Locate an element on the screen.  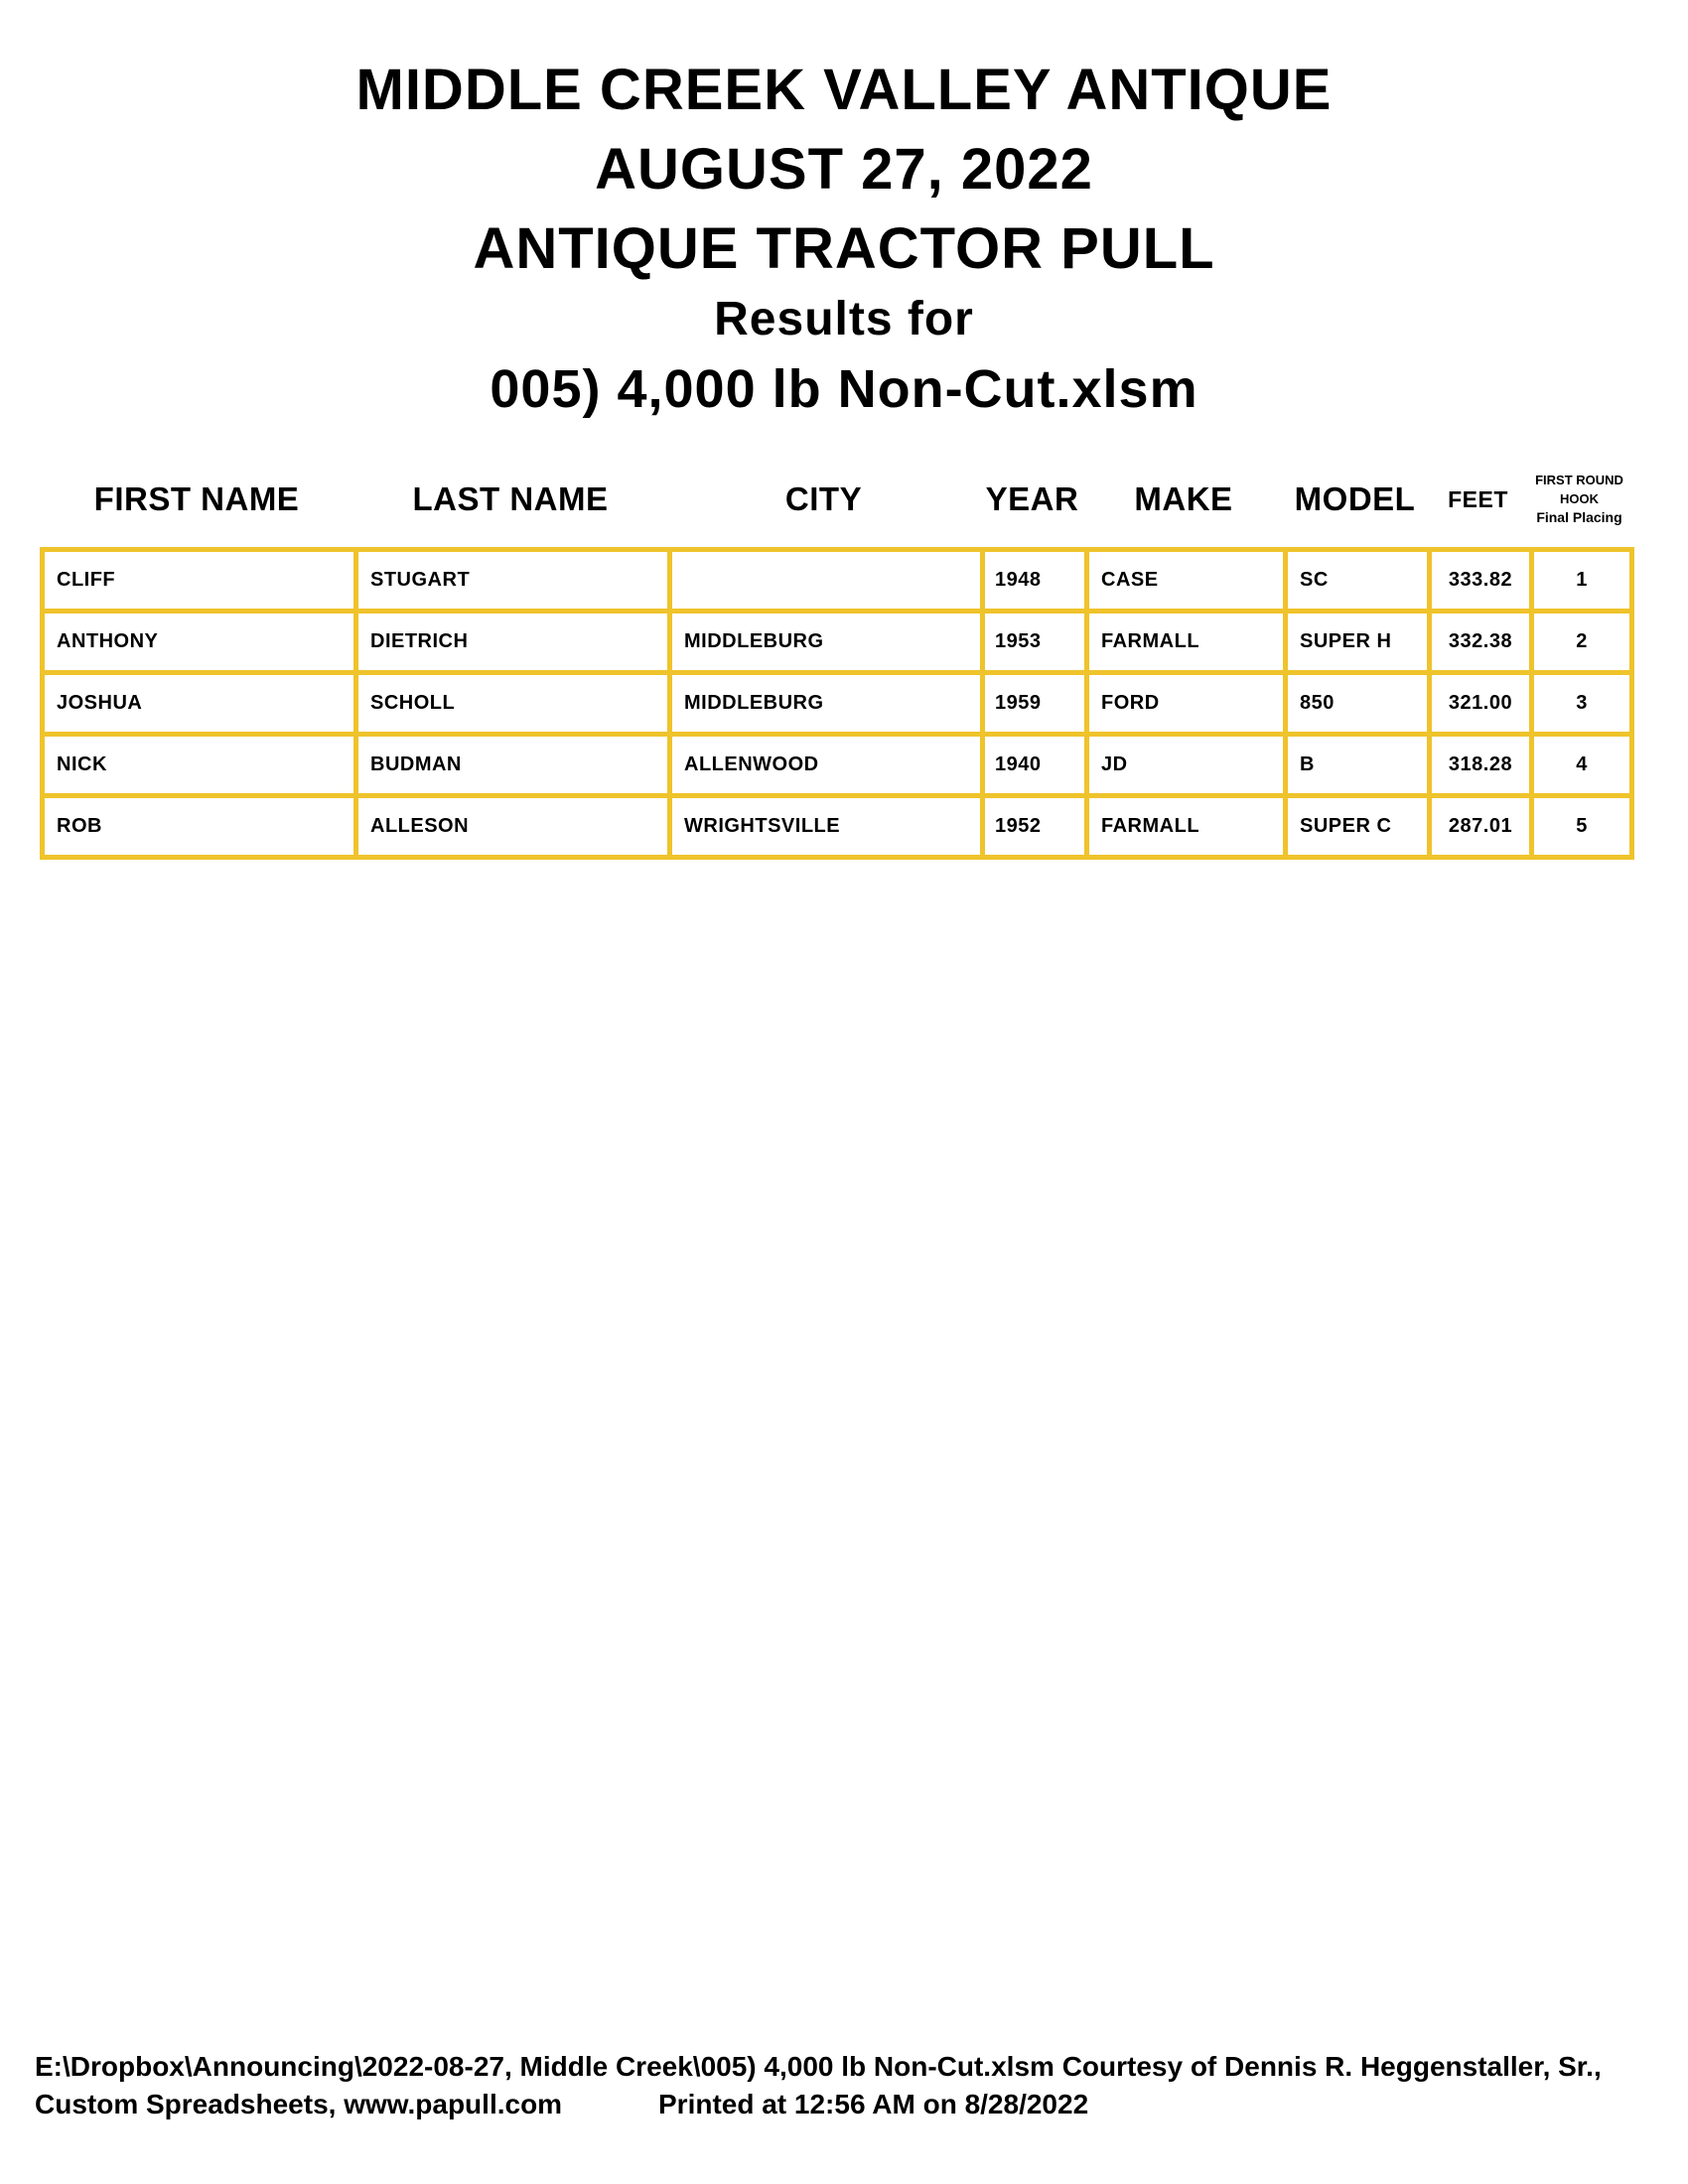
cell-last-name: STUGART is located at coordinates (512, 580).